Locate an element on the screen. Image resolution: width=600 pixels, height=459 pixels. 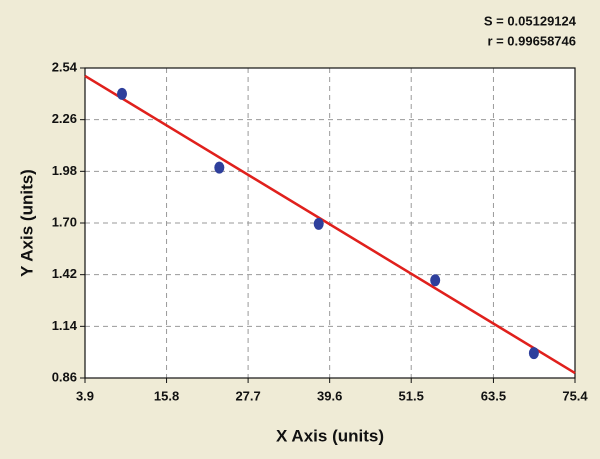
annotation: S = 0.05129124 is located at coordinates (530, 20).